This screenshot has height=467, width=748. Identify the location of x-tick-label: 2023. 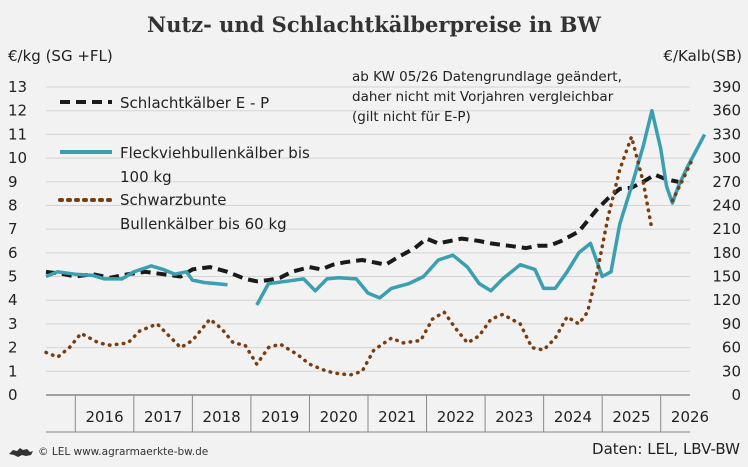
(514, 417).